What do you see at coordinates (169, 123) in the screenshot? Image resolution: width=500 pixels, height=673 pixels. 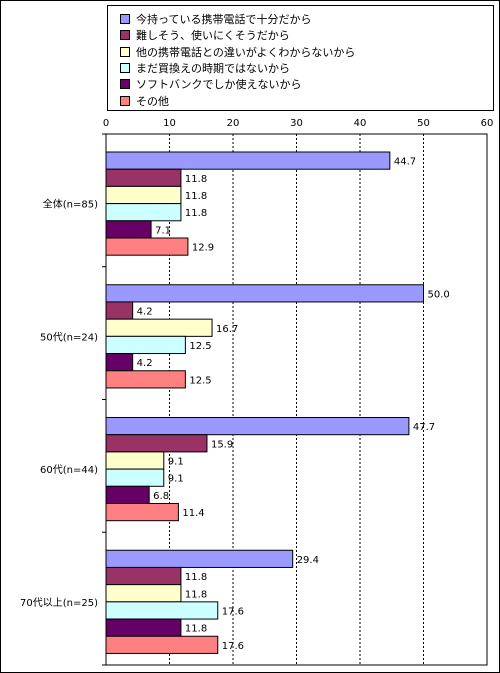 I see `x-tick-label: 10` at bounding box center [169, 123].